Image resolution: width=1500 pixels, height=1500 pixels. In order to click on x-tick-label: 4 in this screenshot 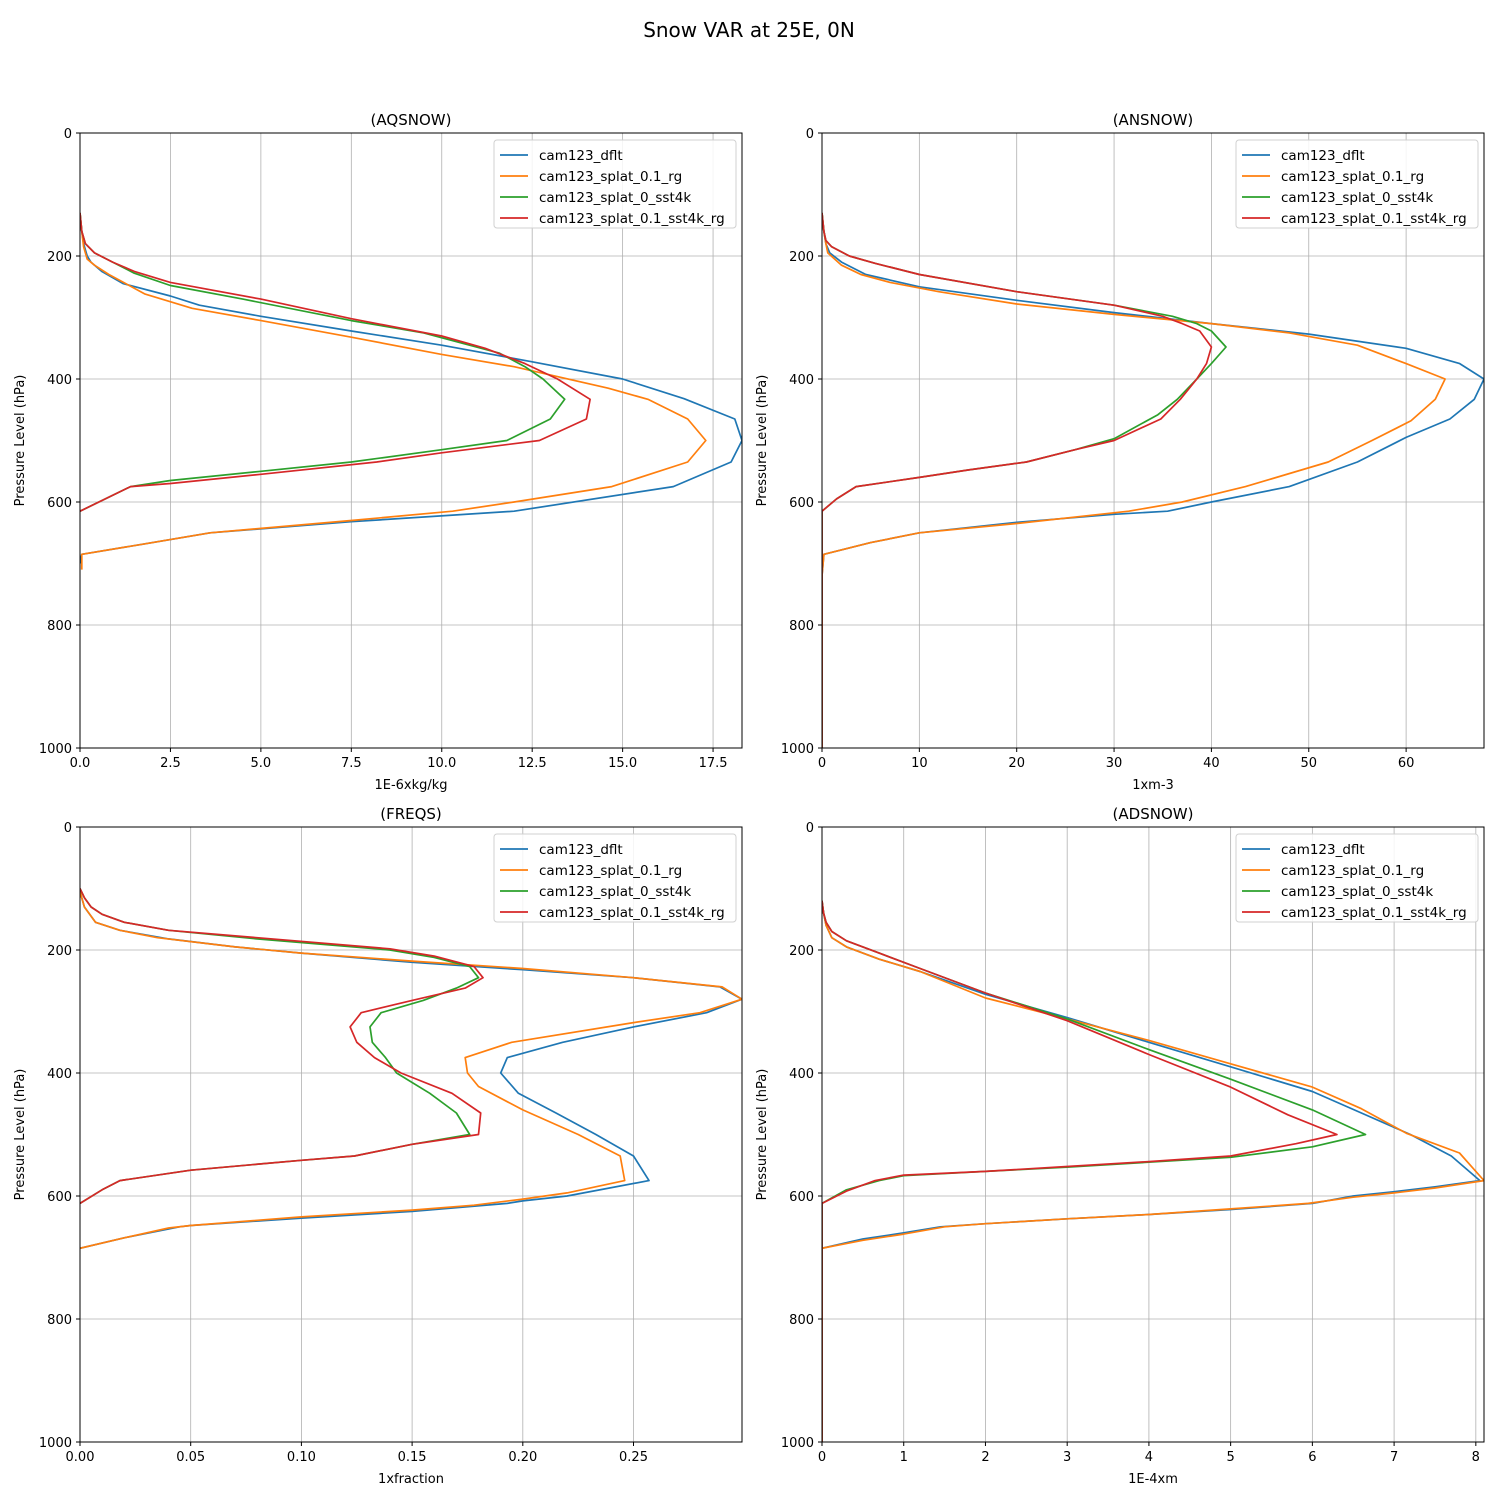, I will do `click(1149, 1457)`.